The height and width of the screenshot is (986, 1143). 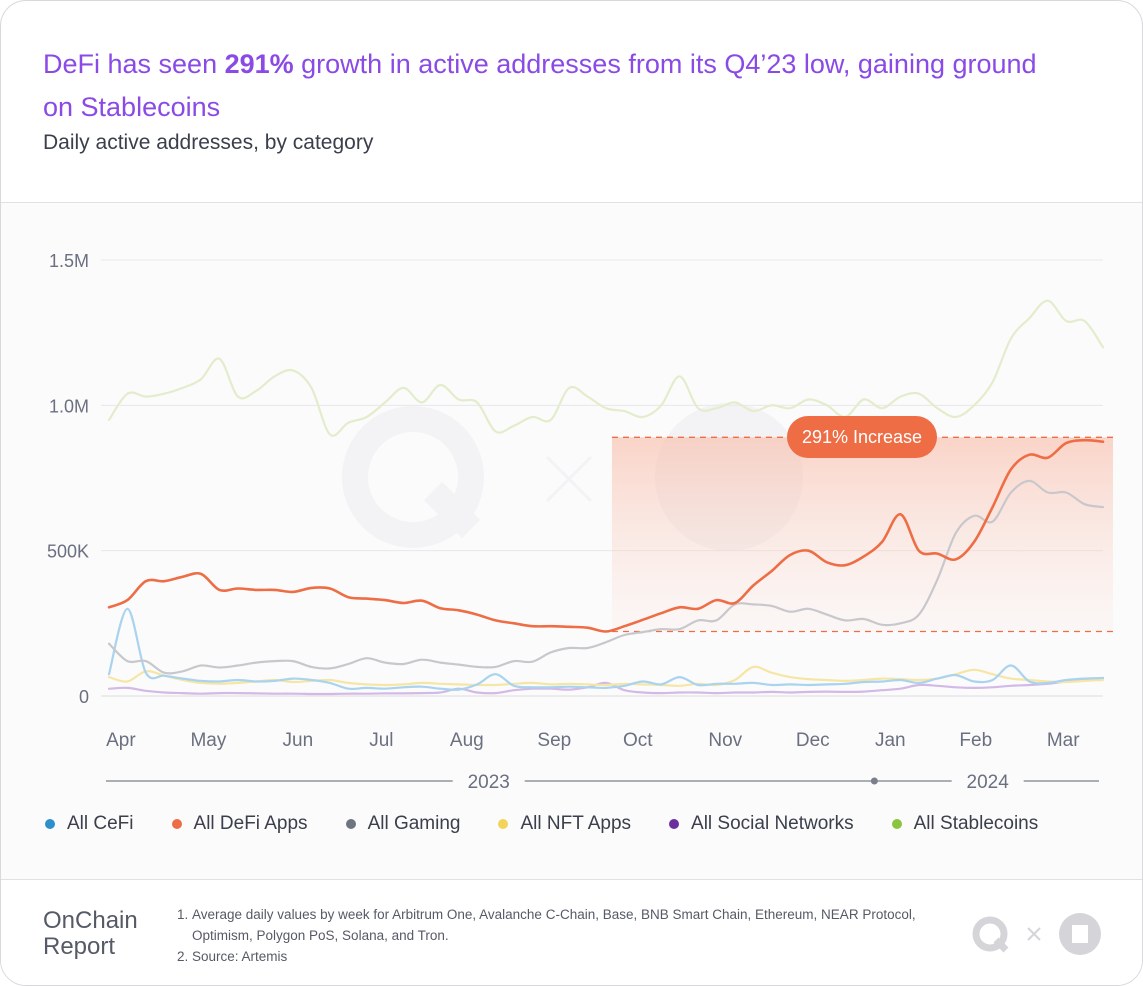 I want to click on footnote-number: 1., so click(x=183, y=914).